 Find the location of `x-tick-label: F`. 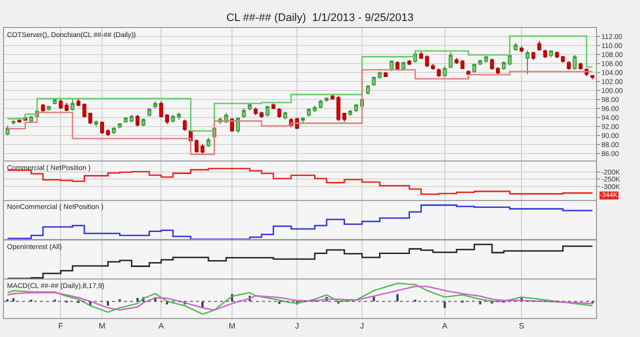

x-tick-label: F is located at coordinates (61, 325).